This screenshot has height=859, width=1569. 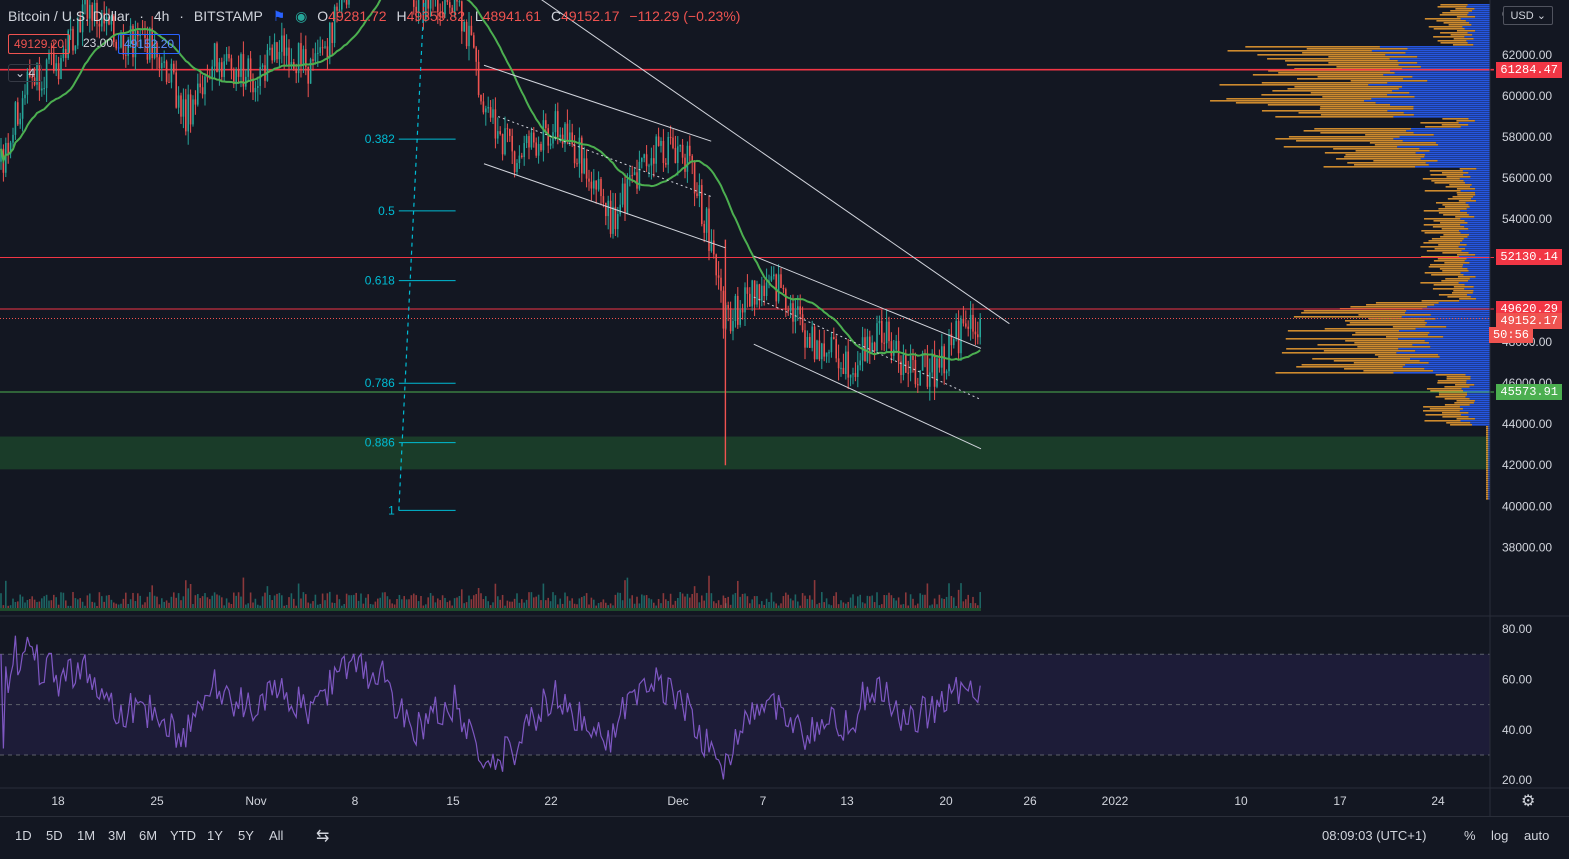 I want to click on fib-label: 1, so click(x=391, y=510).